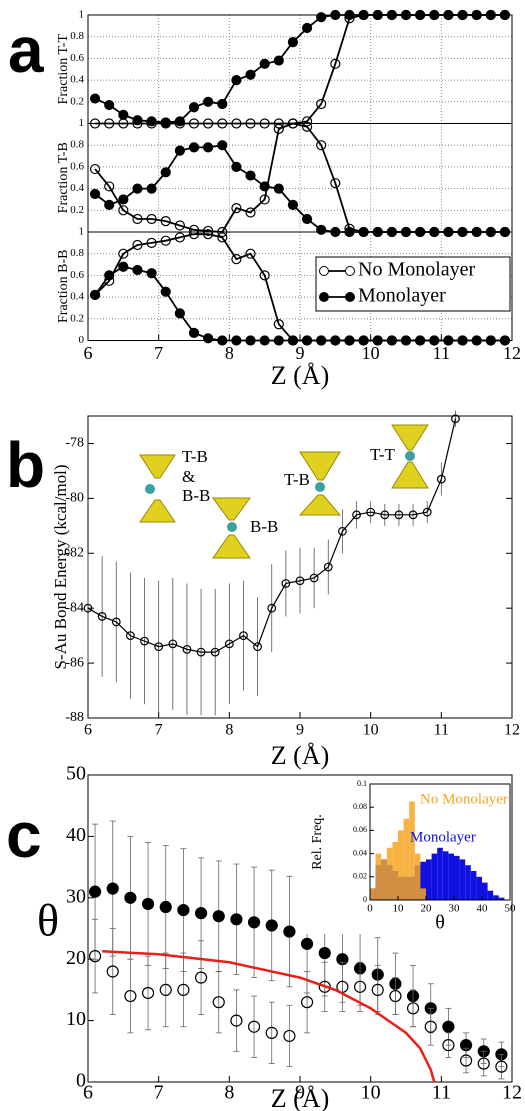 This screenshot has width=525, height=1111. What do you see at coordinates (74, 662) in the screenshot?
I see `y-tick-label: -86` at bounding box center [74, 662].